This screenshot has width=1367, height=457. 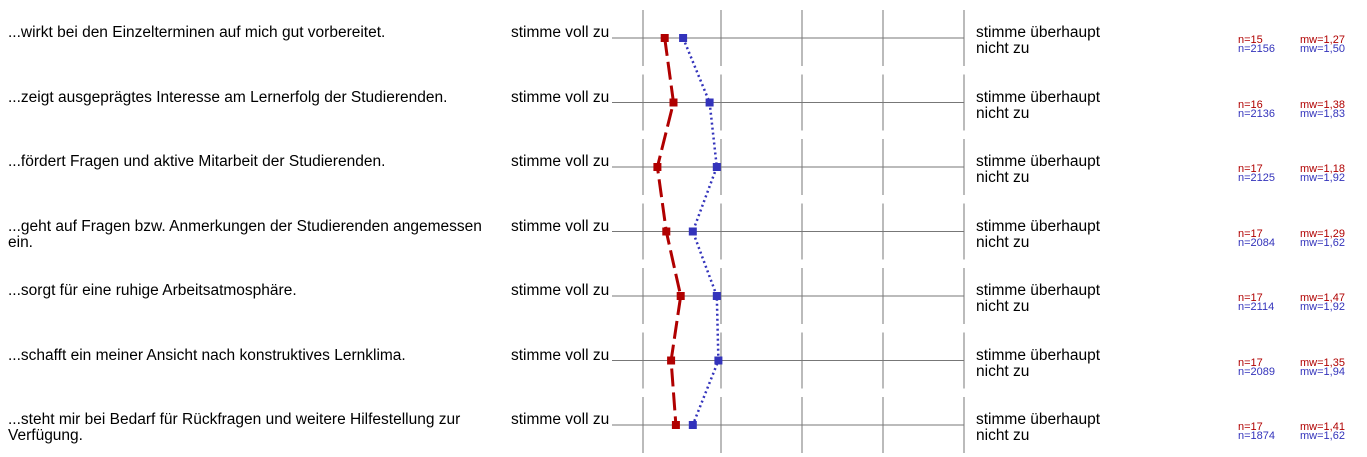 What do you see at coordinates (1256, 307) in the screenshot?
I see `n-reference: n=2114` at bounding box center [1256, 307].